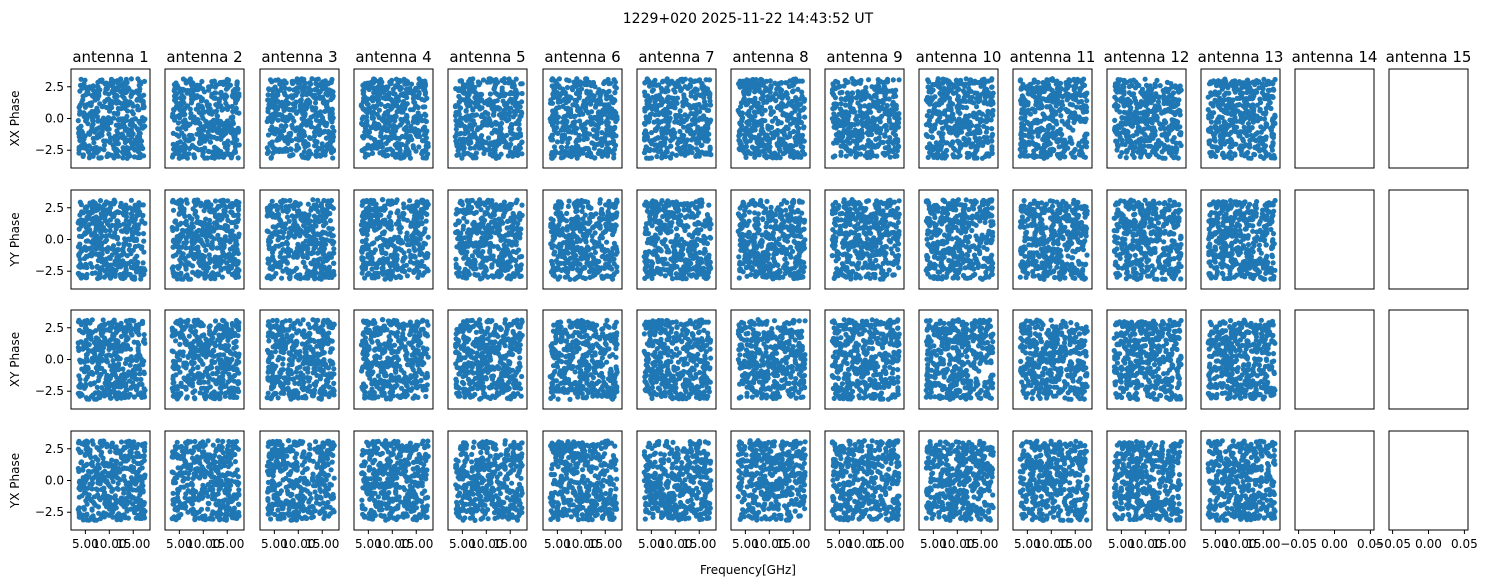 This screenshot has height=586, width=1489. What do you see at coordinates (1429, 57) in the screenshot?
I see `panel-title: antenna 15` at bounding box center [1429, 57].